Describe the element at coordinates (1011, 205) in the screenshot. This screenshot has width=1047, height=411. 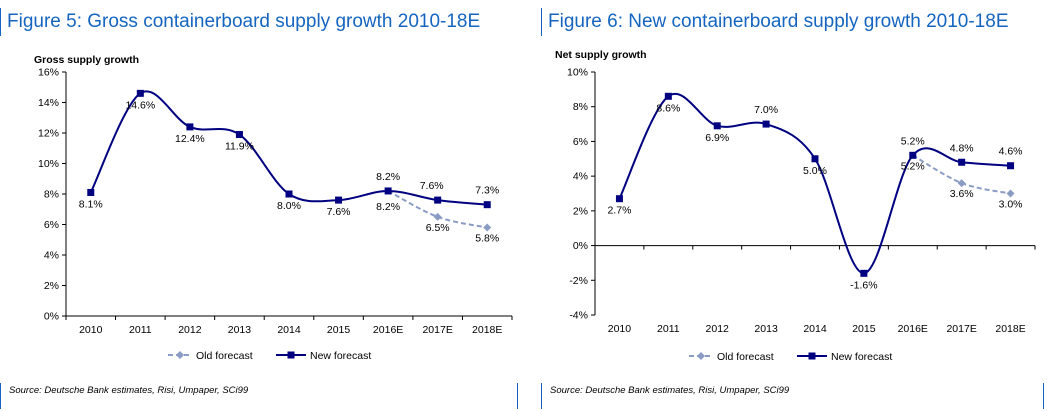
I see `old-forecast-data-label: 3.0%` at that location.